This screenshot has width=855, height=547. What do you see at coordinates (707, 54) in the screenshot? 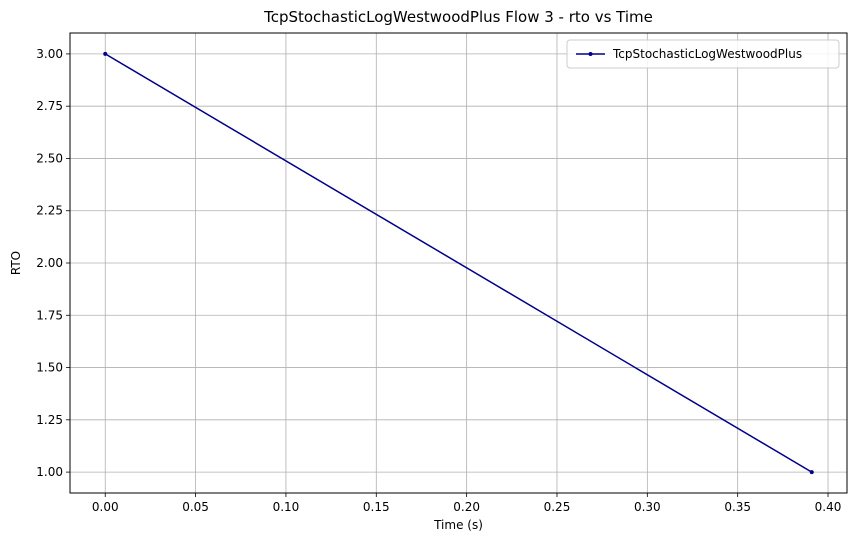
I see `legend-label: TcpStochasticLogWestwoodPlus` at bounding box center [707, 54].